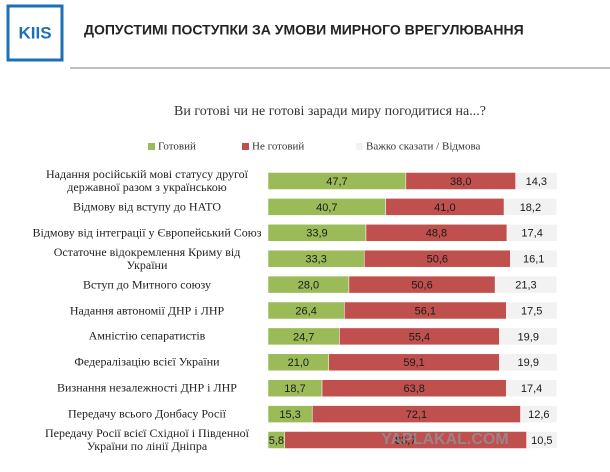 The width and height of the screenshot is (610, 472). I want to click on legend-label: Готовий, so click(177, 147).